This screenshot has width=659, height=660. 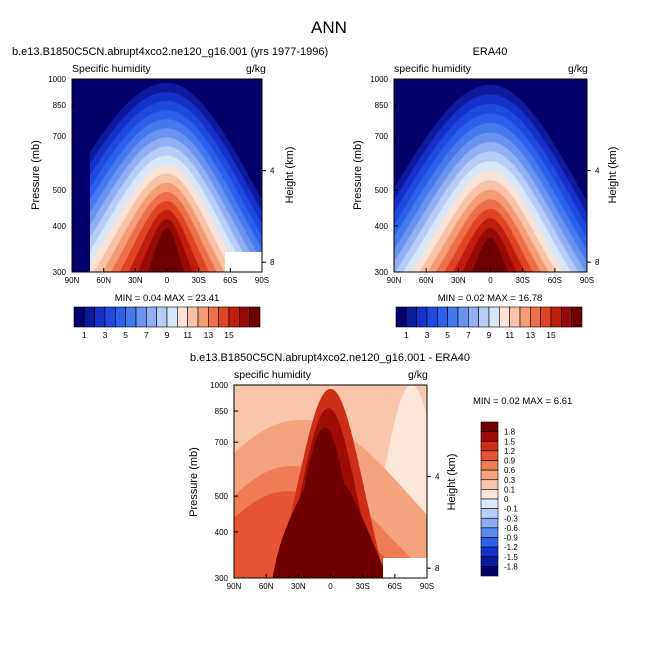 What do you see at coordinates (510, 489) in the screenshot?
I see `colorbar-label: 0.1` at bounding box center [510, 489].